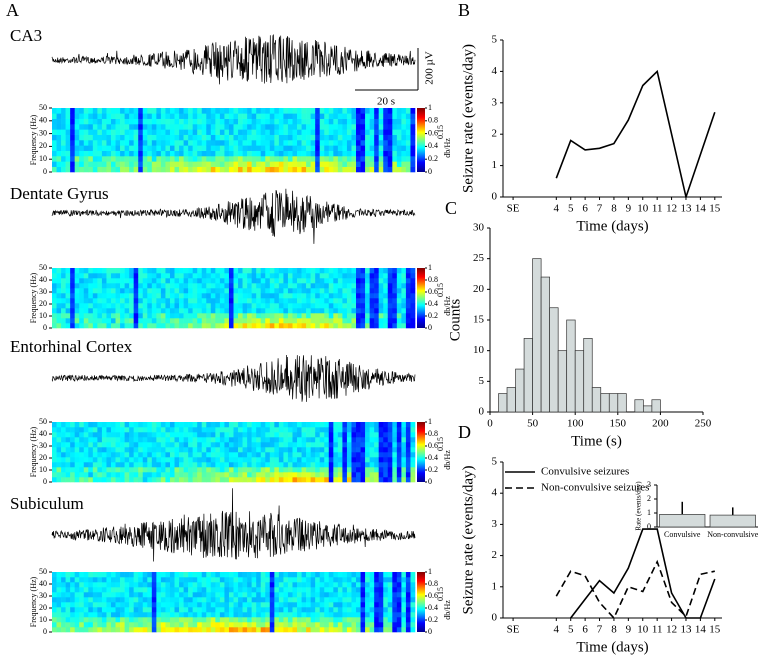 The width and height of the screenshot is (764, 660). Describe the element at coordinates (715, 630) in the screenshot. I see `x-tick-label: 15` at that location.